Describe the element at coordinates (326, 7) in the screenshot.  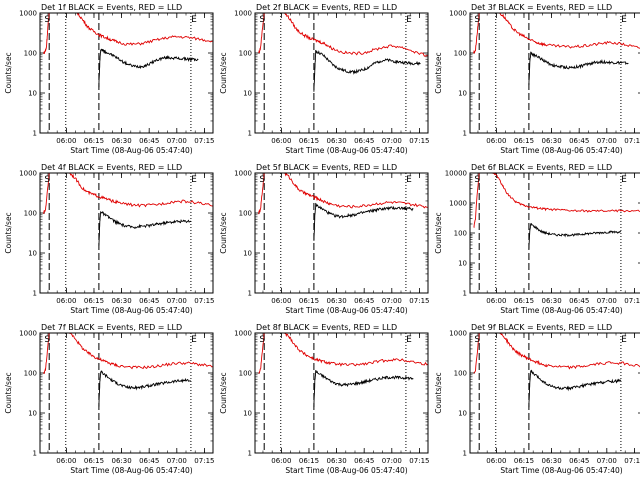
I see `chart-title: Det 2f BLACK = Events, RED = LLD` at that location.